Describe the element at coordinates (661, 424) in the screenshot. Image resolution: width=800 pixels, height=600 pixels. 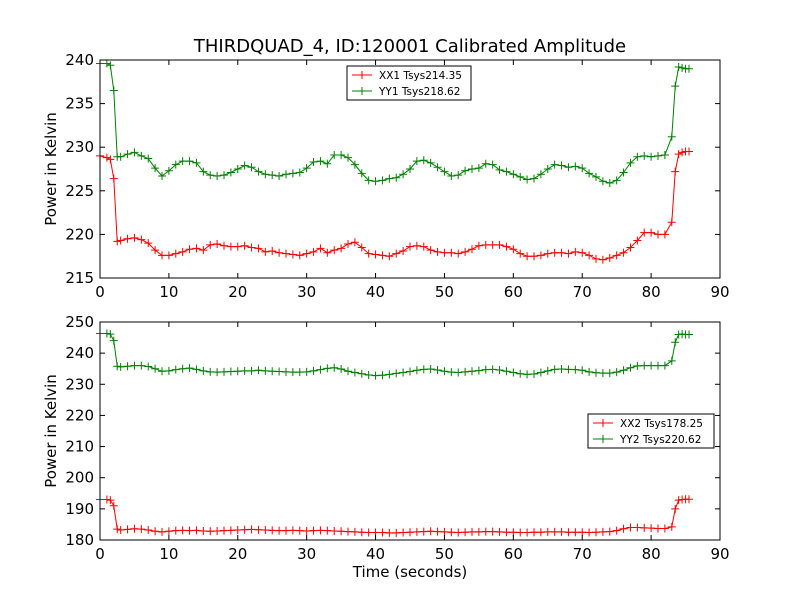
I see `legend-label: XX2 Tsys178.25` at that location.